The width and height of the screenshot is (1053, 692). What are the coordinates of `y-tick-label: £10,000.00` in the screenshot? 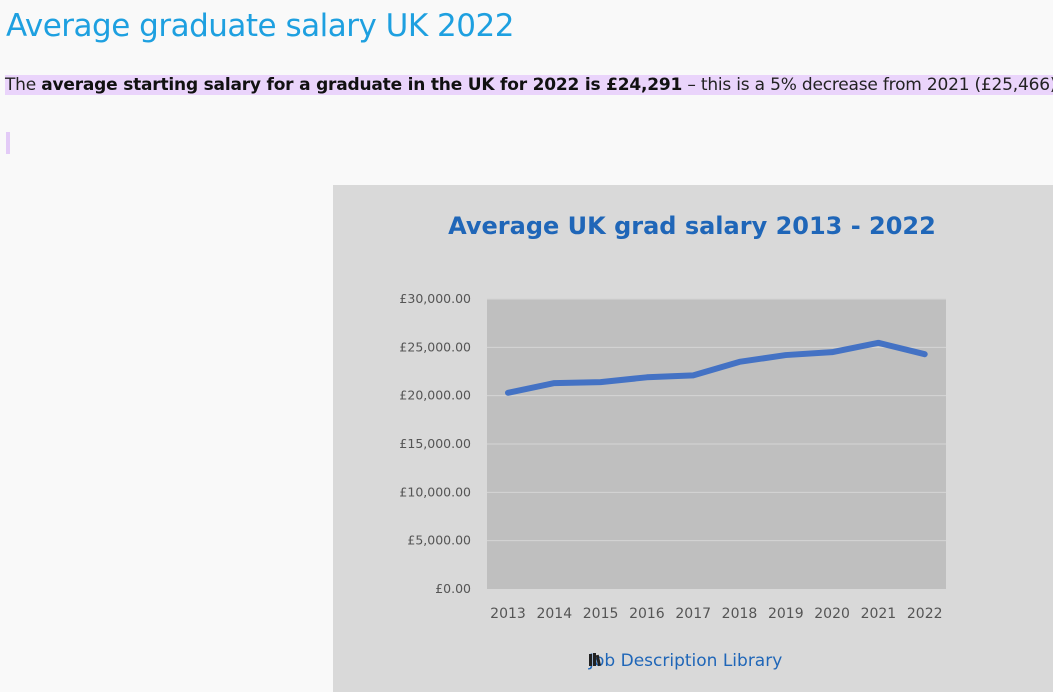 It's located at (435, 491).